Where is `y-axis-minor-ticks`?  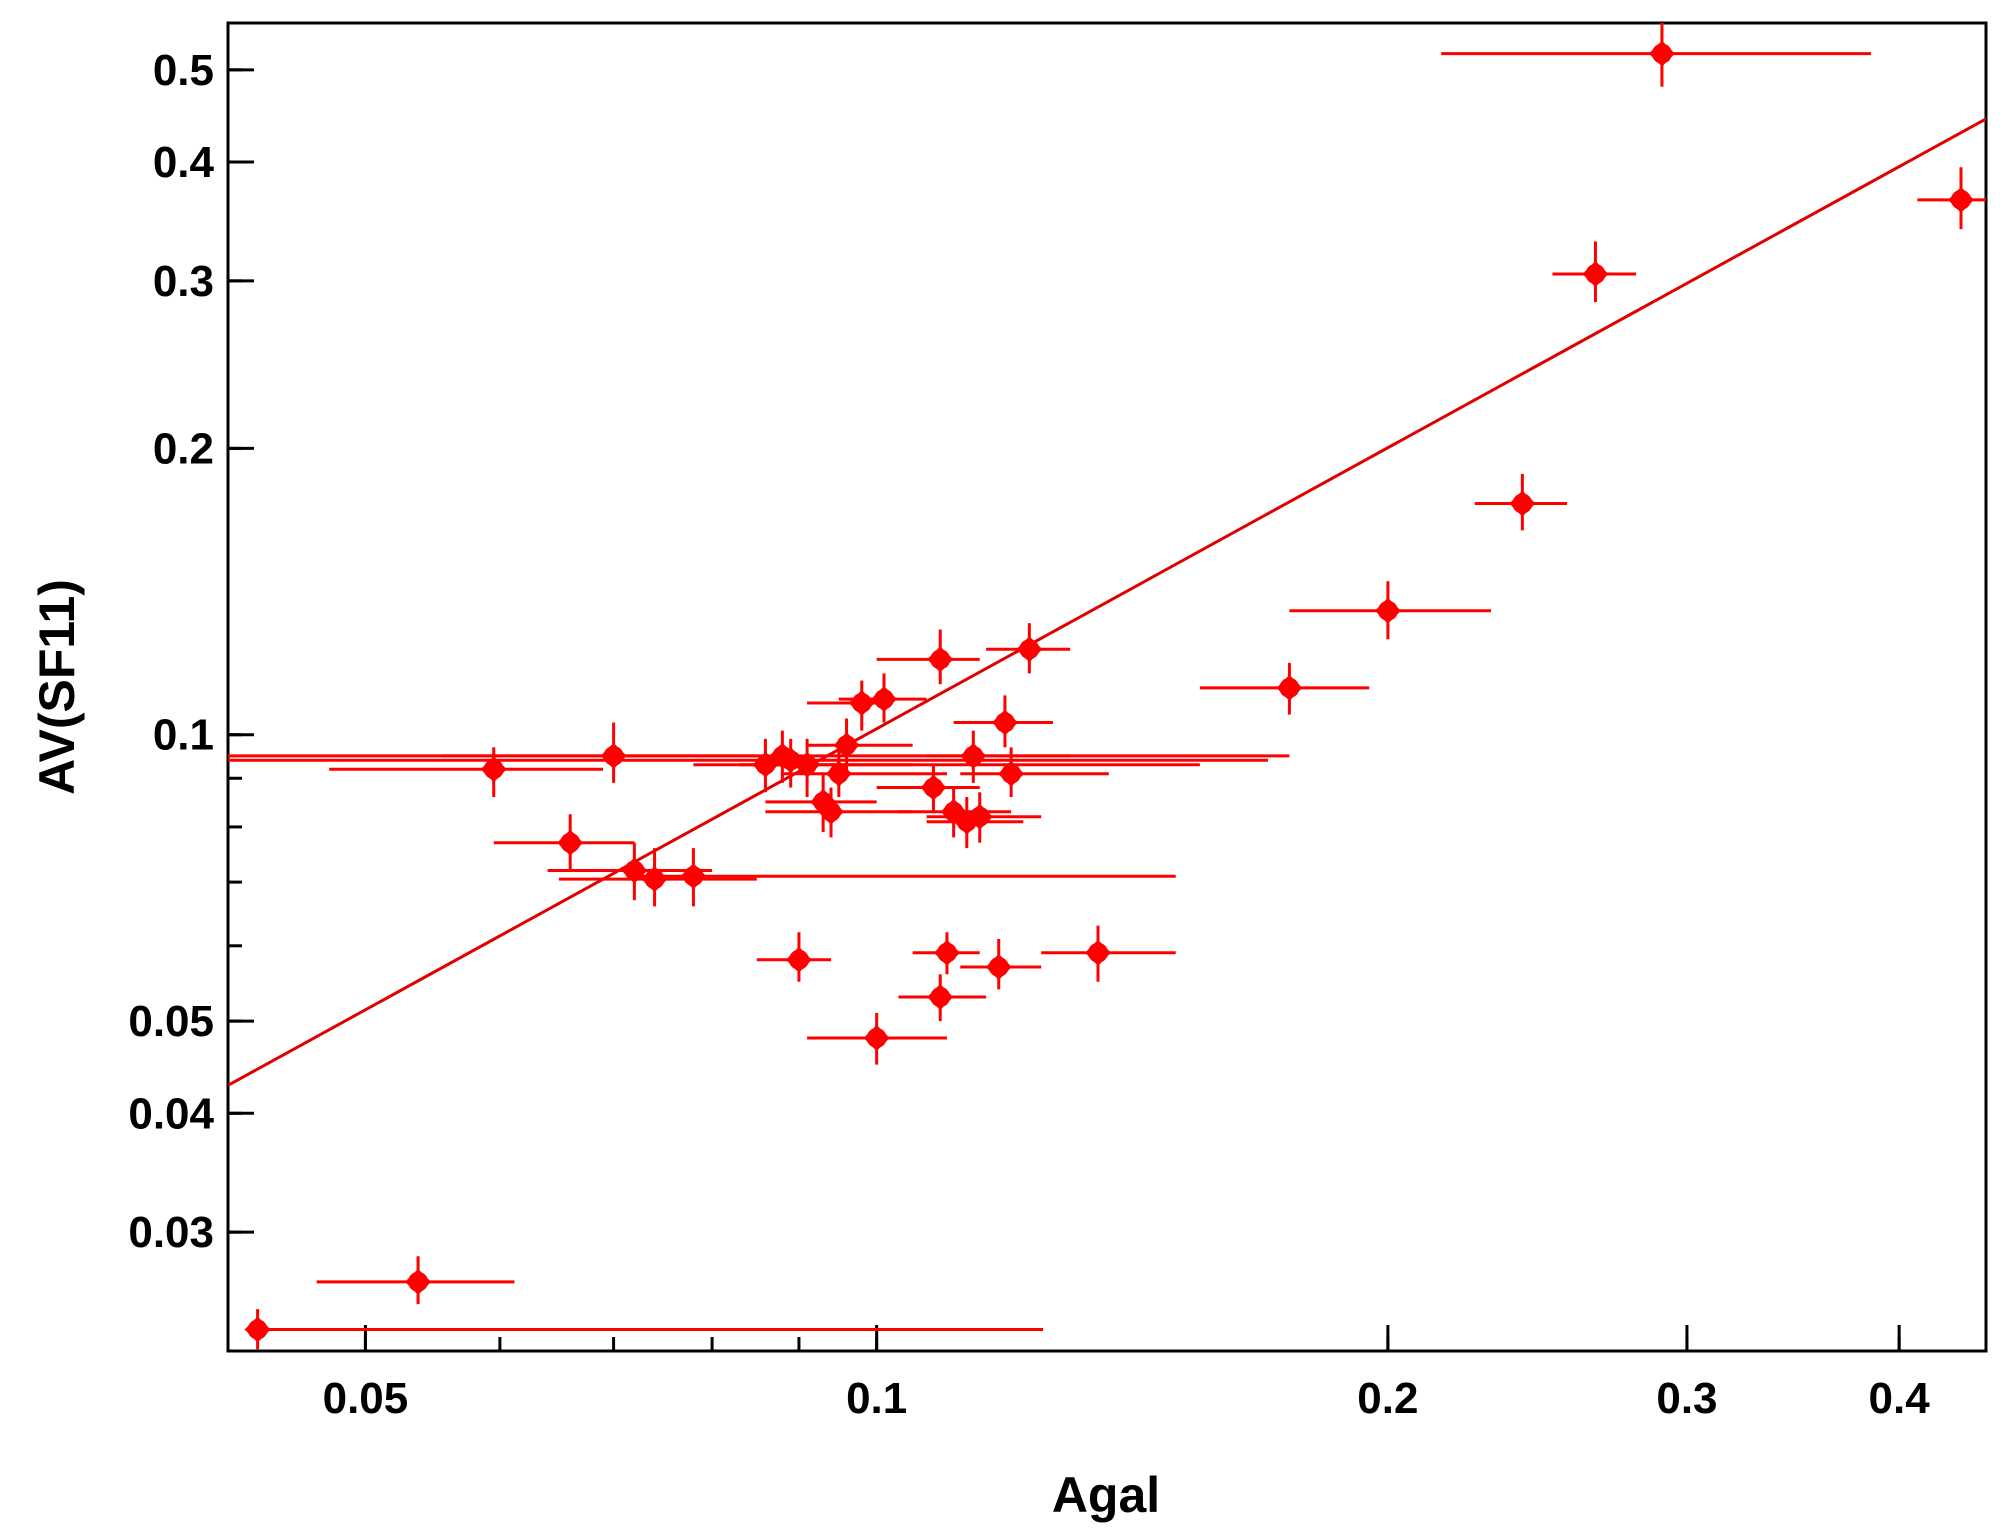 y-axis-minor-ticks is located at coordinates (235, 651).